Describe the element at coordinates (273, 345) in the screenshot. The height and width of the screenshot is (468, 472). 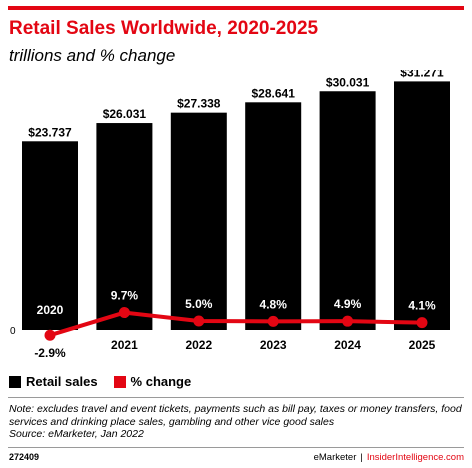
I see `x-tick-label-2023: 2023` at that location.